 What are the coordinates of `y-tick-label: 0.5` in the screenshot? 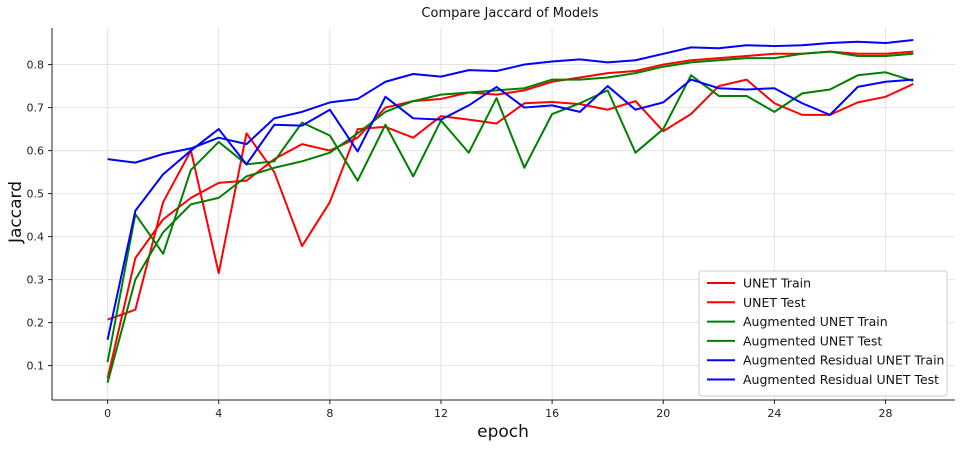 It's located at (36, 194).